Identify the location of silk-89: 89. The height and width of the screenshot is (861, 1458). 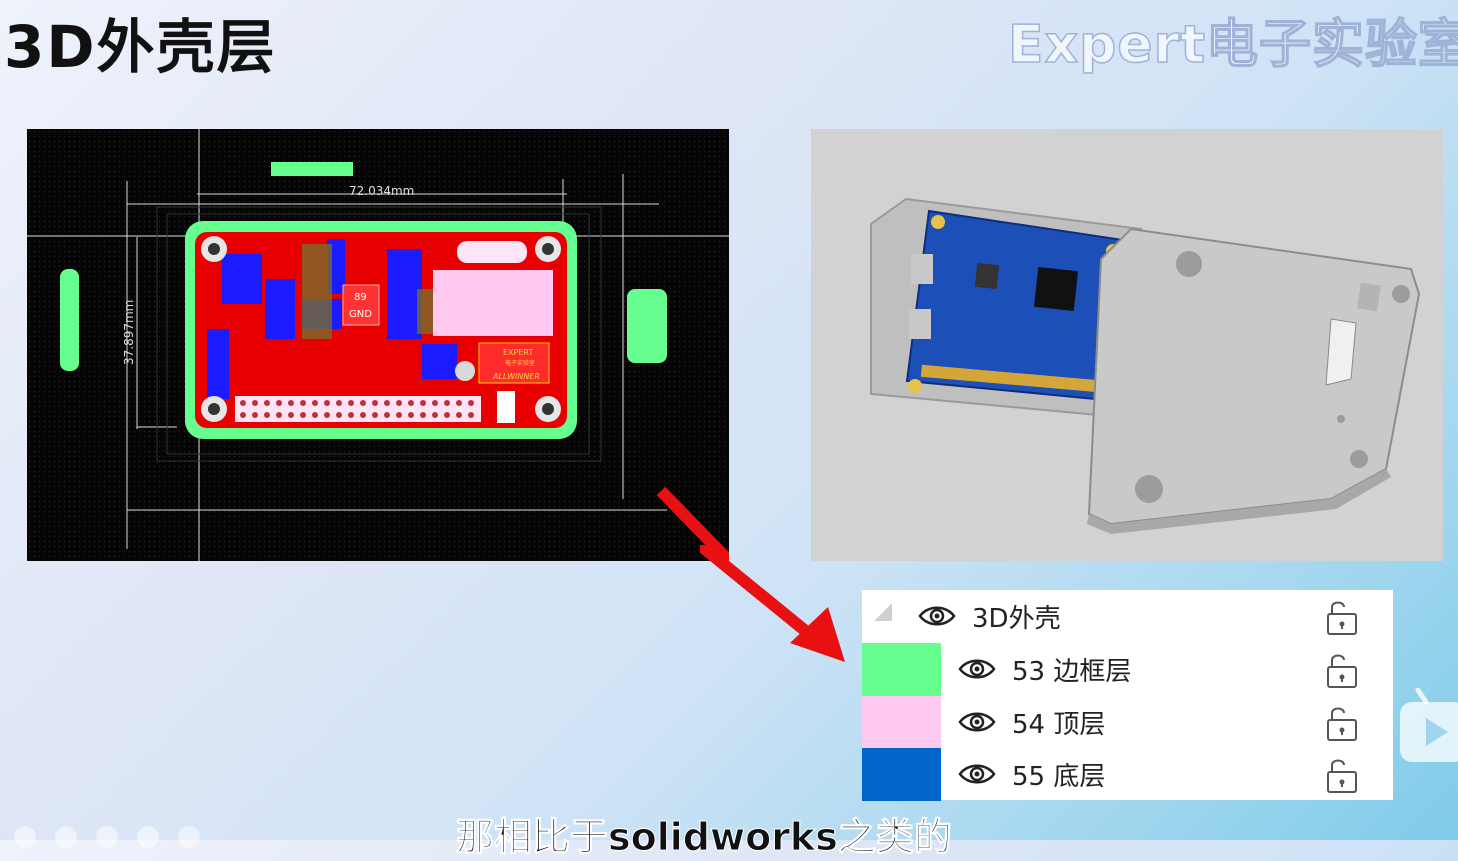
(360, 297).